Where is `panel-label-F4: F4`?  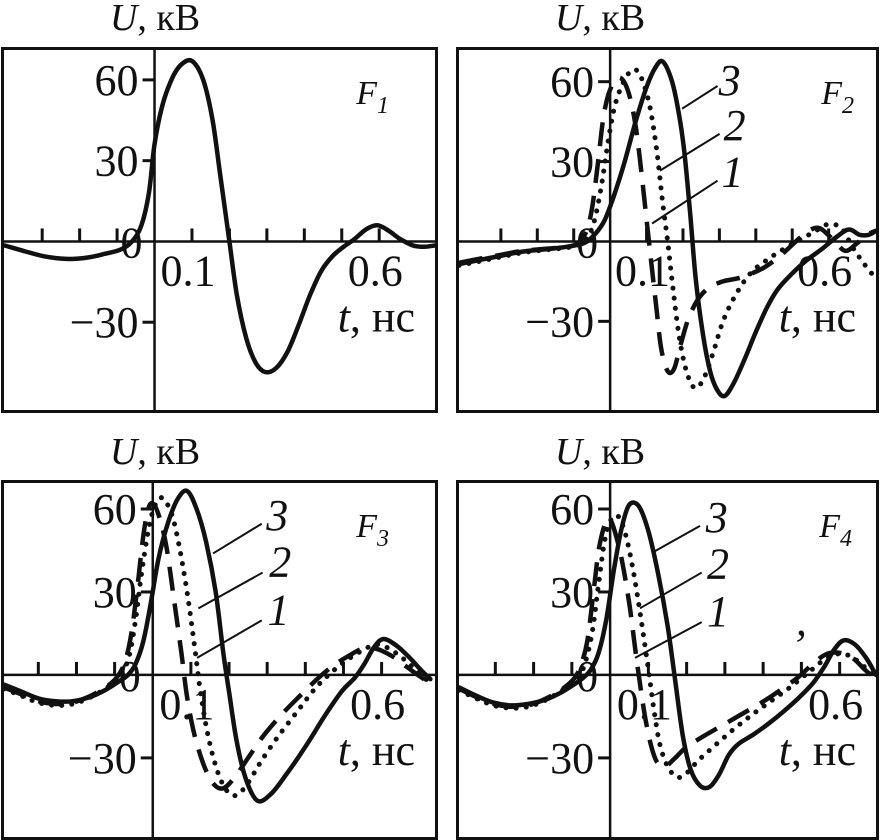 panel-label-F4: F4 is located at coordinates (835, 530).